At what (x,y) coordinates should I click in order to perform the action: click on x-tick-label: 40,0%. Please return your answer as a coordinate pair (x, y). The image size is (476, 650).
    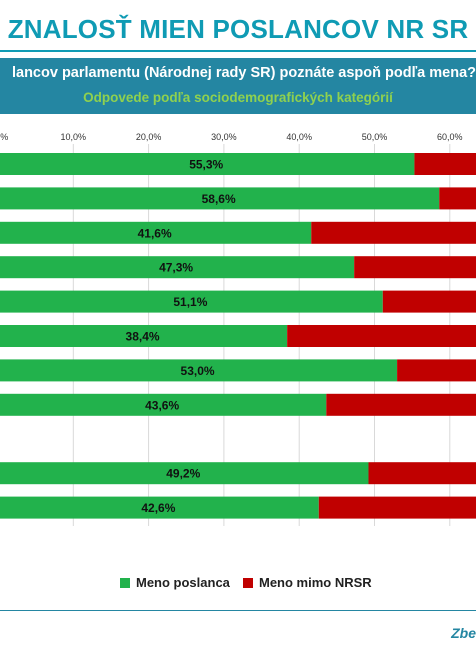
    Looking at the image, I should click on (299, 137).